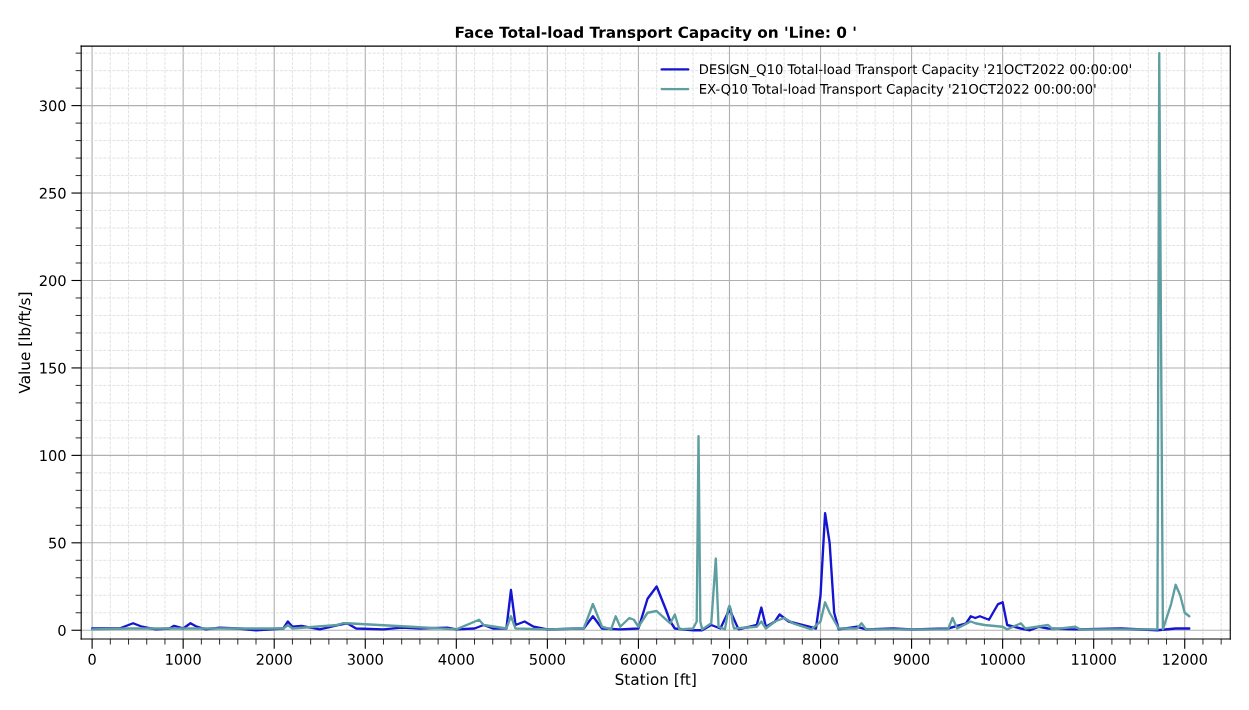  Describe the element at coordinates (365, 659) in the screenshot. I see `x-tick-label: 3000` at that location.